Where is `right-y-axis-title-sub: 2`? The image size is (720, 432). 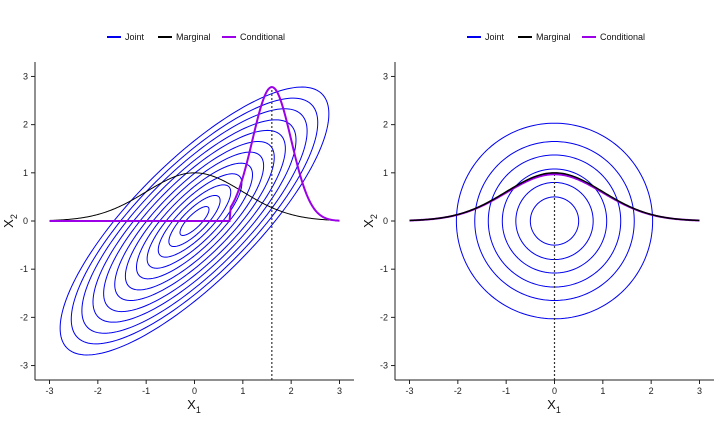 right-y-axis-title-sub: 2 is located at coordinates (374, 216).